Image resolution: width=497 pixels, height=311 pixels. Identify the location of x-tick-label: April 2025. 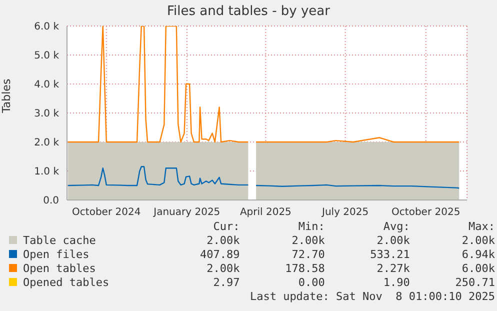
(266, 212).